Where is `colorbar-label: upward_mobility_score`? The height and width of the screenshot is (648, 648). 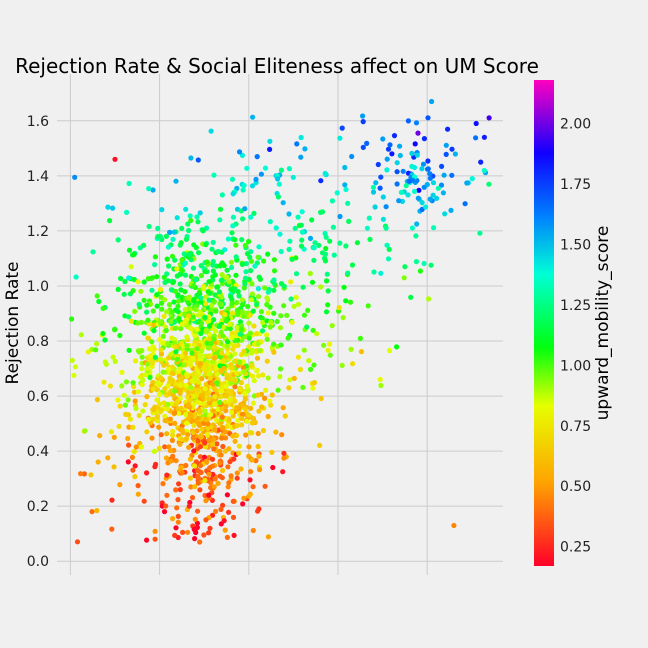
colorbar-label: upward_mobility_score is located at coordinates (603, 323).